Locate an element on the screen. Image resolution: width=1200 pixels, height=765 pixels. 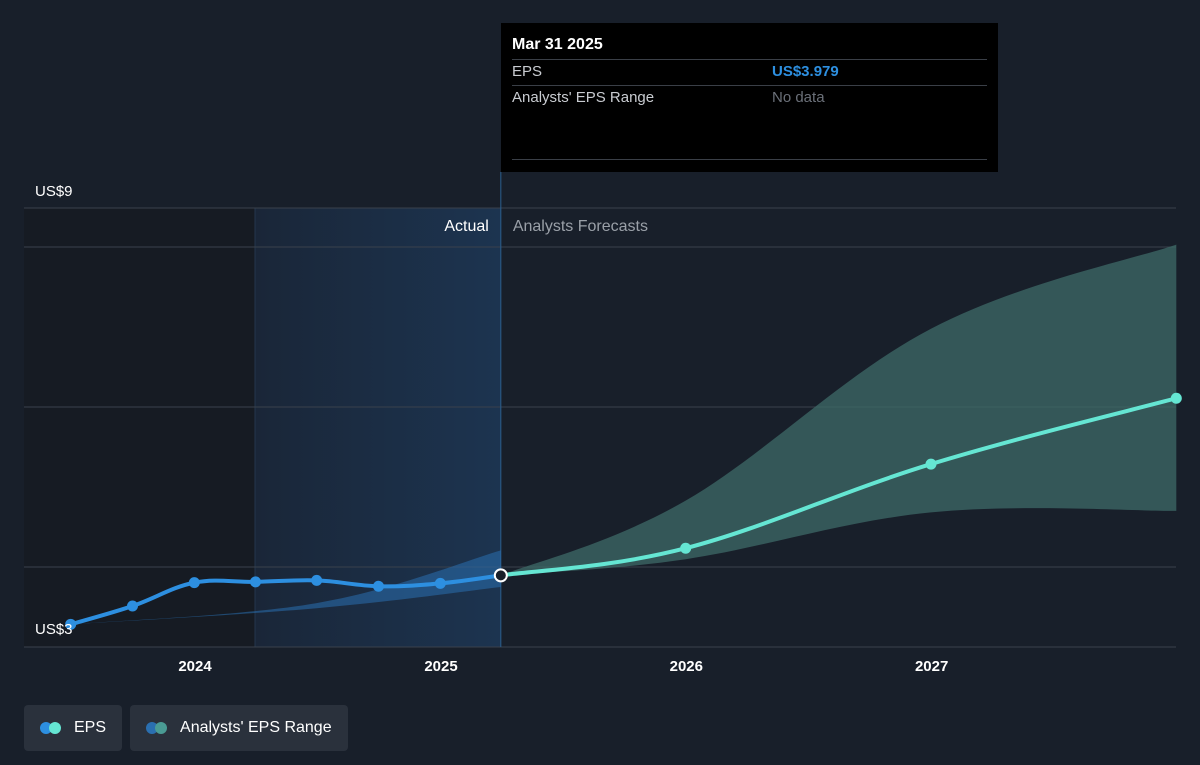
tooltip-row-range: Analysts' EPS Range No data is located at coordinates (749, 98).